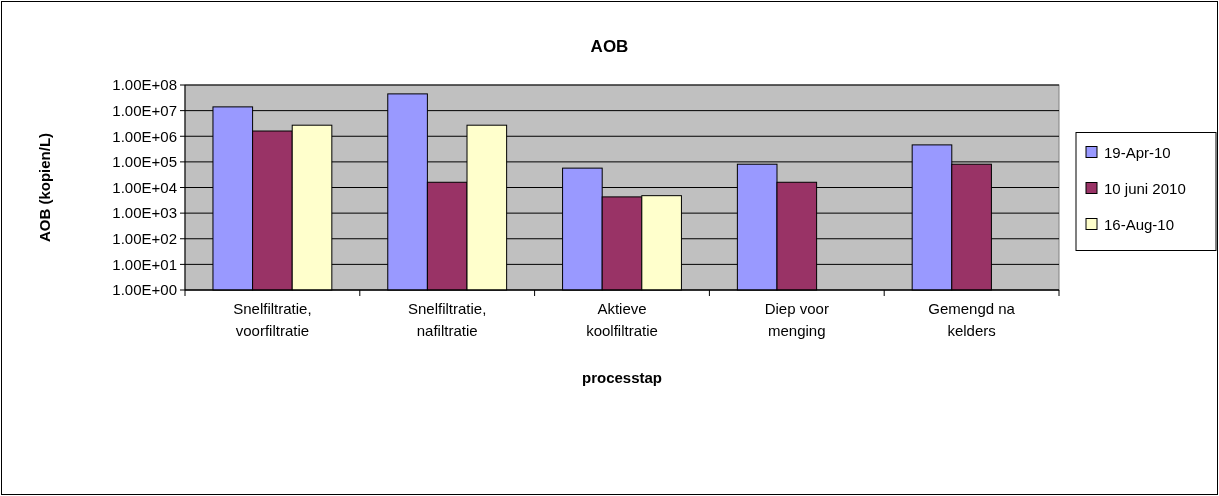  I want to click on x-tick-label: Gemengd na kelders, so click(972, 319).